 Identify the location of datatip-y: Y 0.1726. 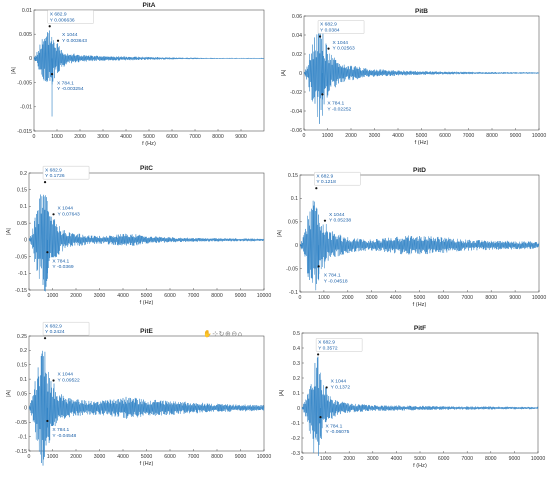
(55, 176).